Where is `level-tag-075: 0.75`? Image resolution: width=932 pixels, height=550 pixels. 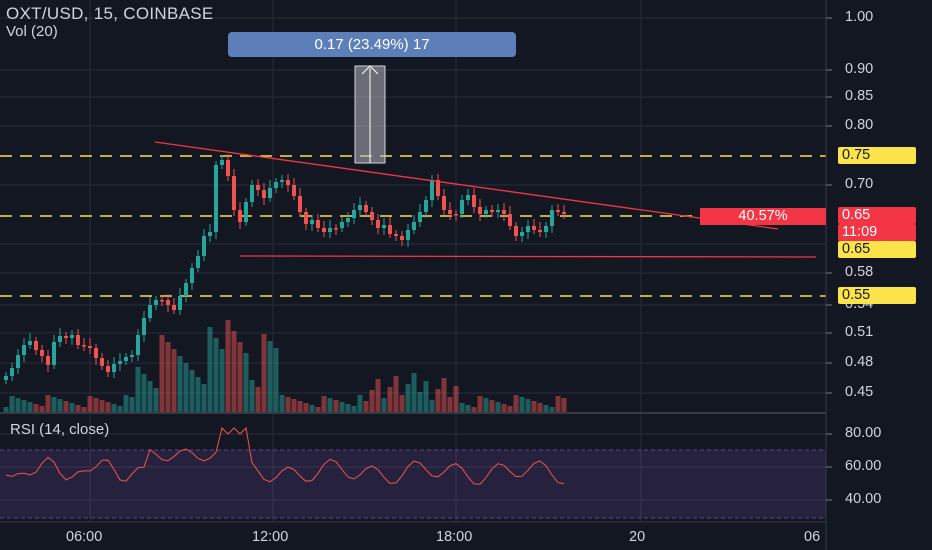
level-tag-075: 0.75 is located at coordinates (877, 155).